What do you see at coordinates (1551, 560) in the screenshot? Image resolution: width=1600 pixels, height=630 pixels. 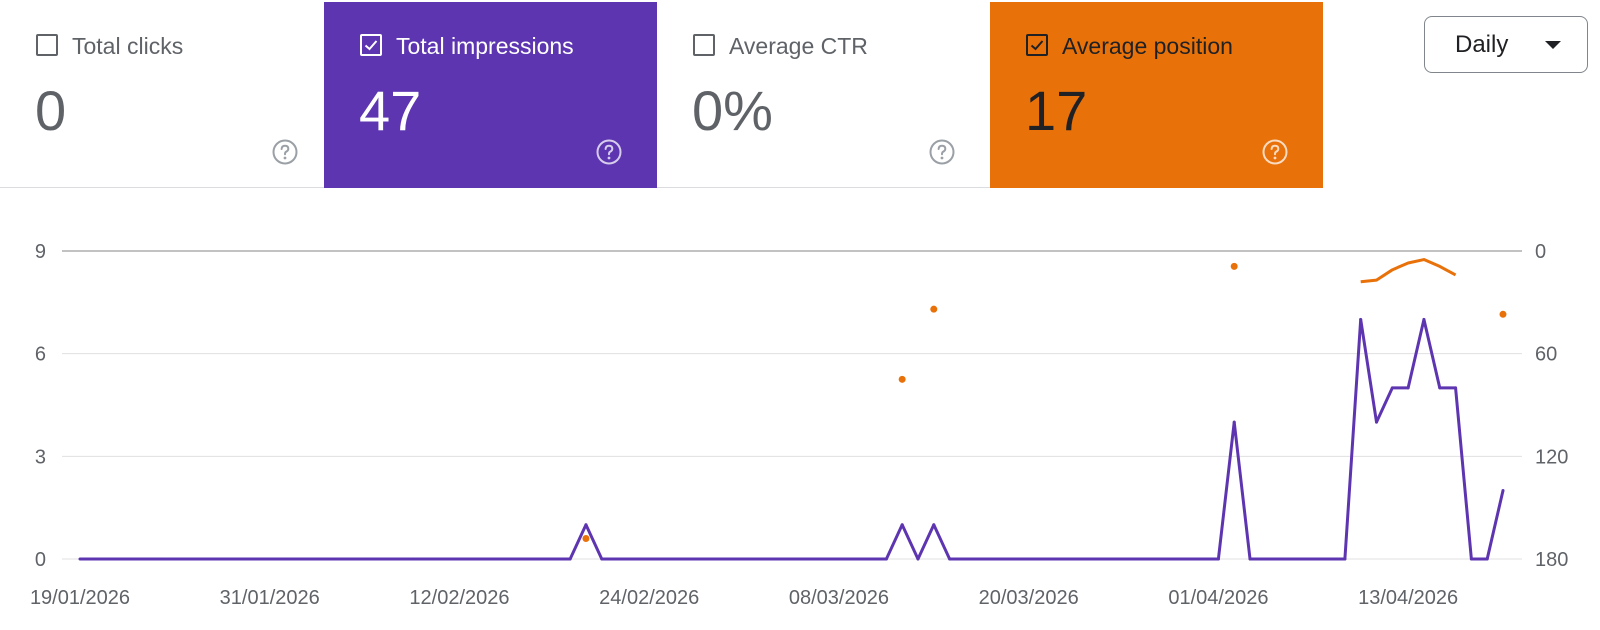 I see `y-right-tick-label: 180` at bounding box center [1551, 560].